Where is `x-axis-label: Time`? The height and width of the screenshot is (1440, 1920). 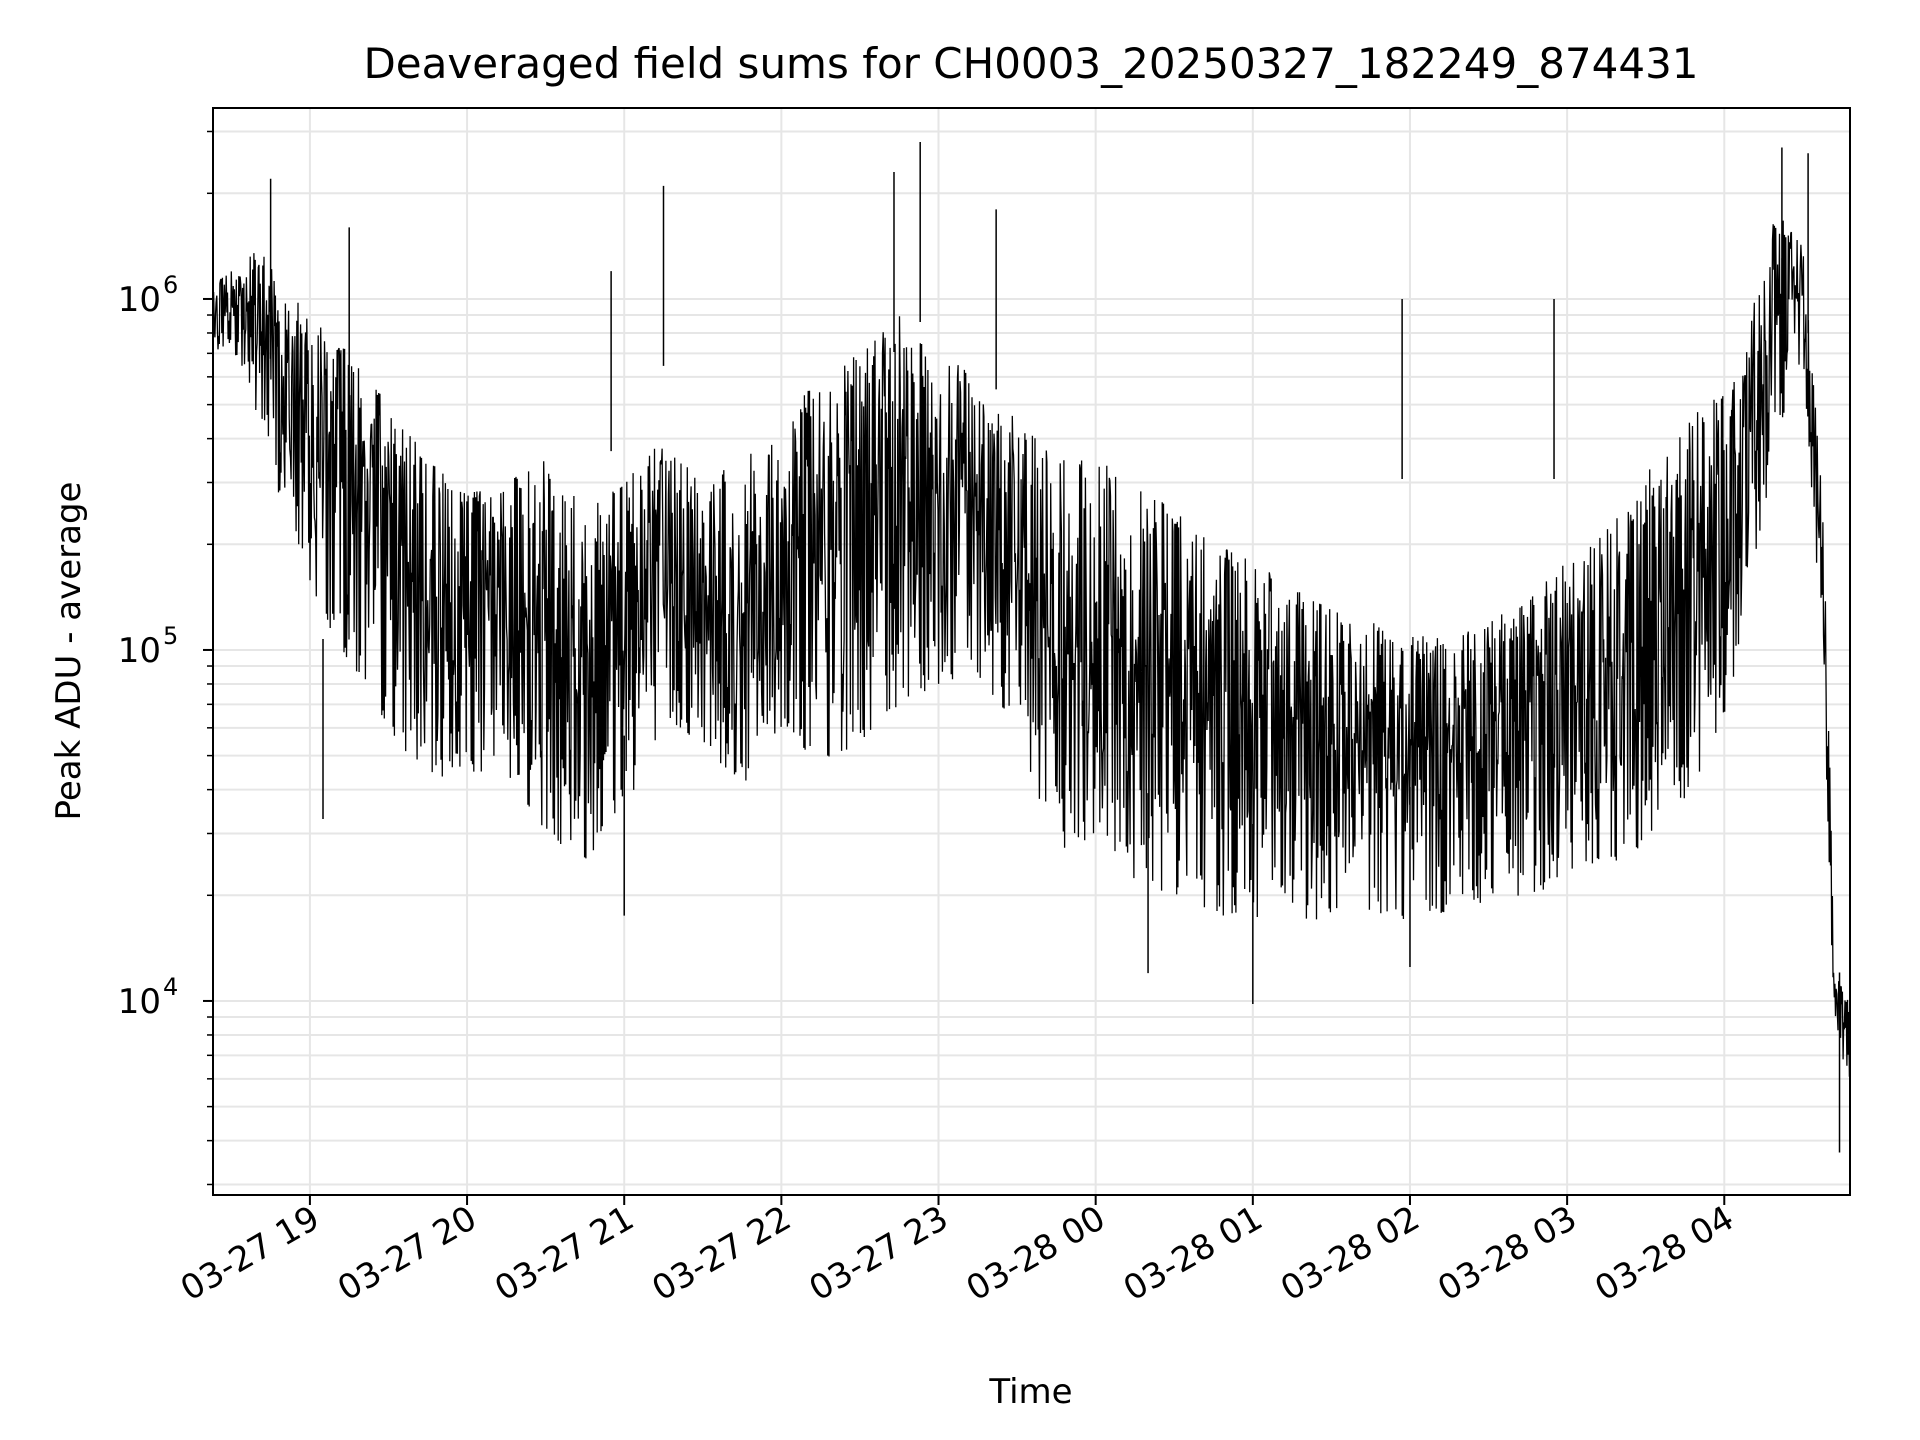
x-axis-label: Time is located at coordinates (1030, 1392).